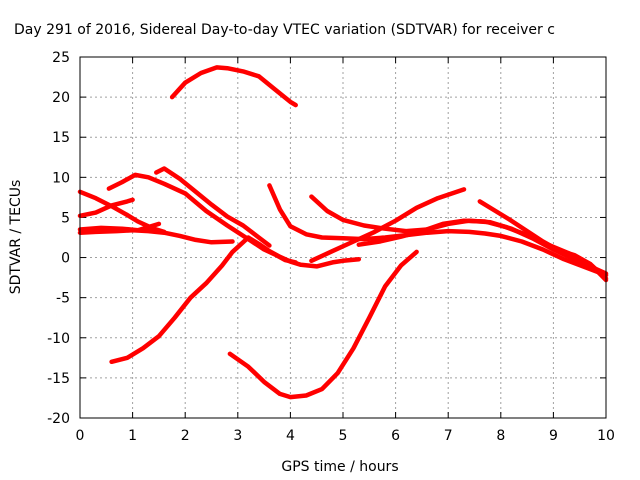 The height and width of the screenshot is (480, 640). I want to click on y-tick-label: 10, so click(61, 178).